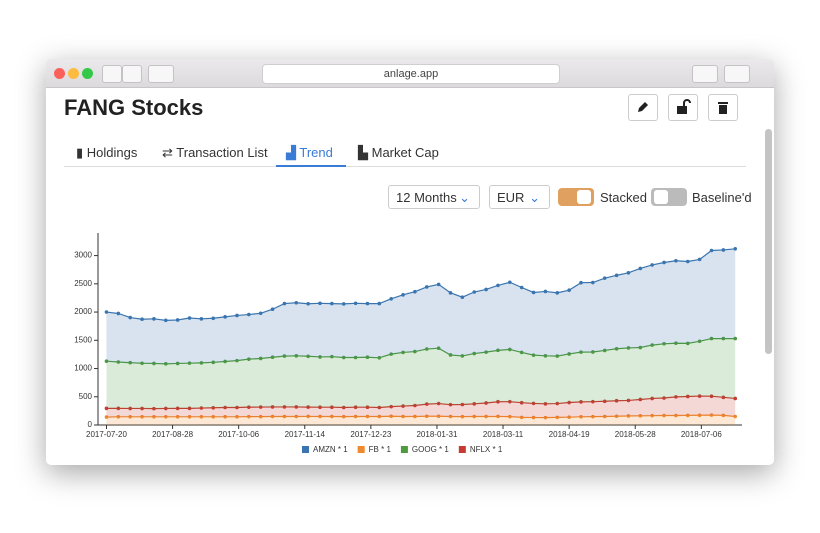  Describe the element at coordinates (737, 74) in the screenshot. I see `tabs` at that location.